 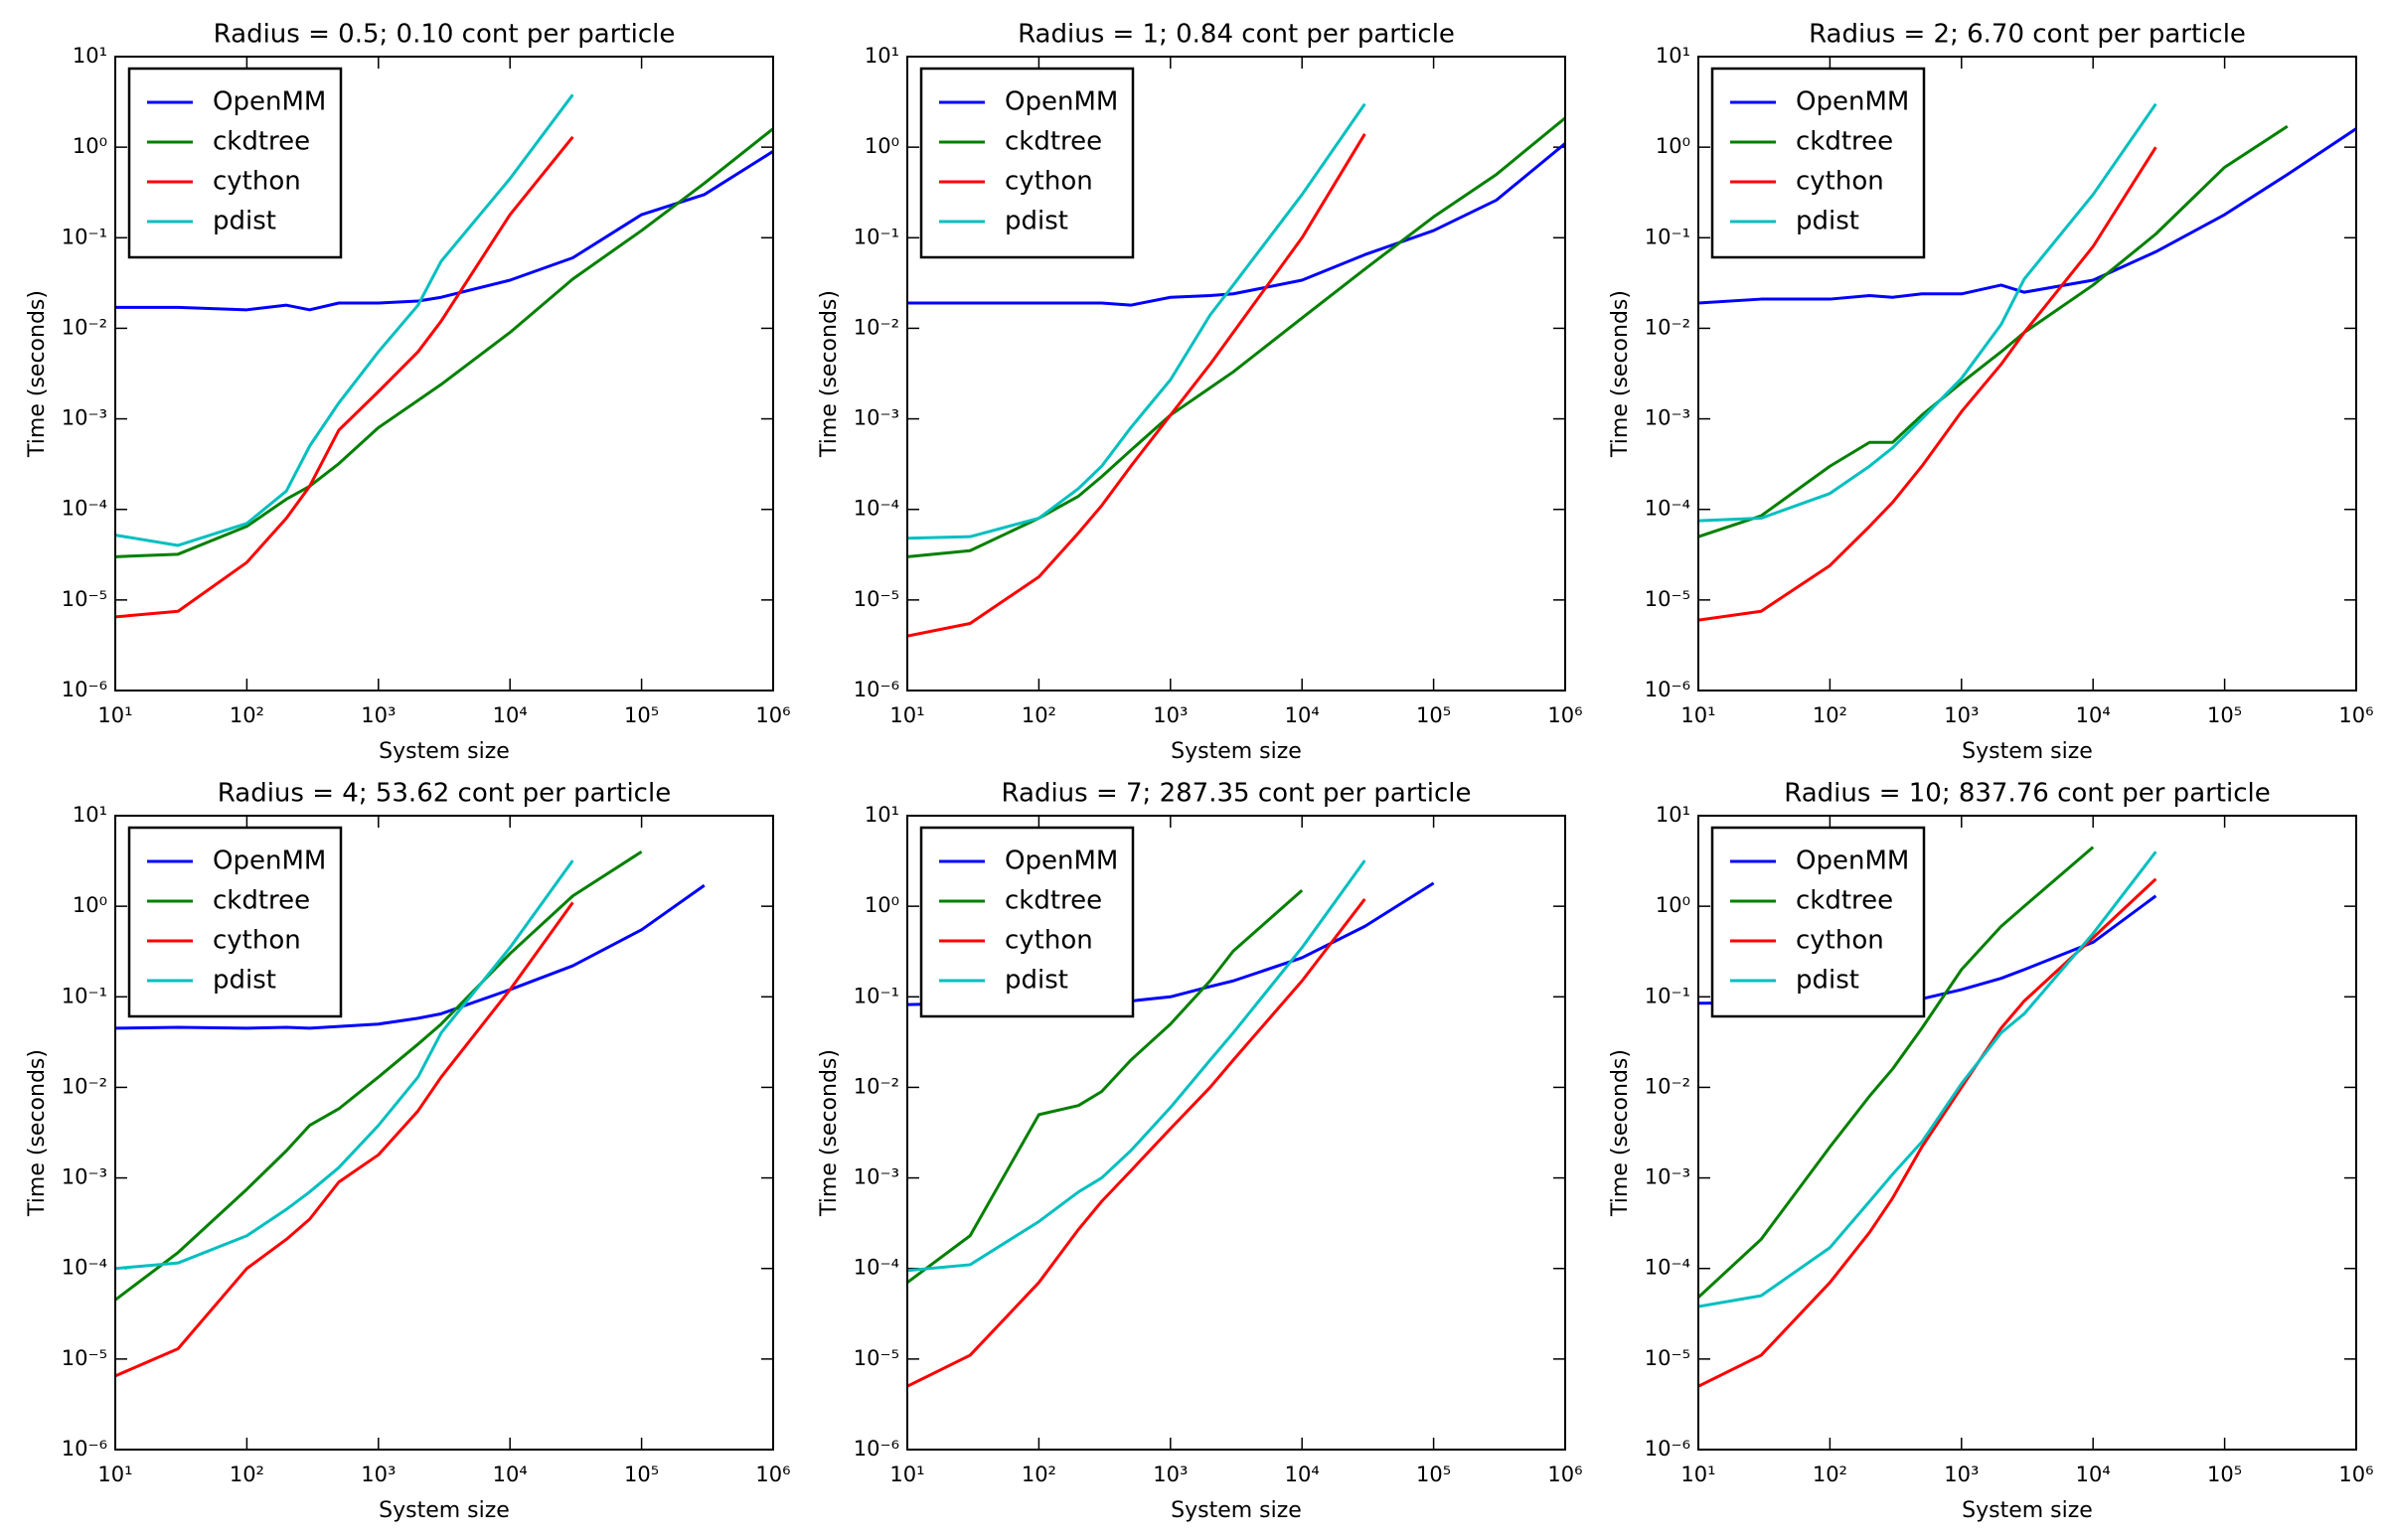 What do you see at coordinates (1236, 35) in the screenshot?
I see `chart-title: Radius = 1; 0.84 cont per particle` at bounding box center [1236, 35].